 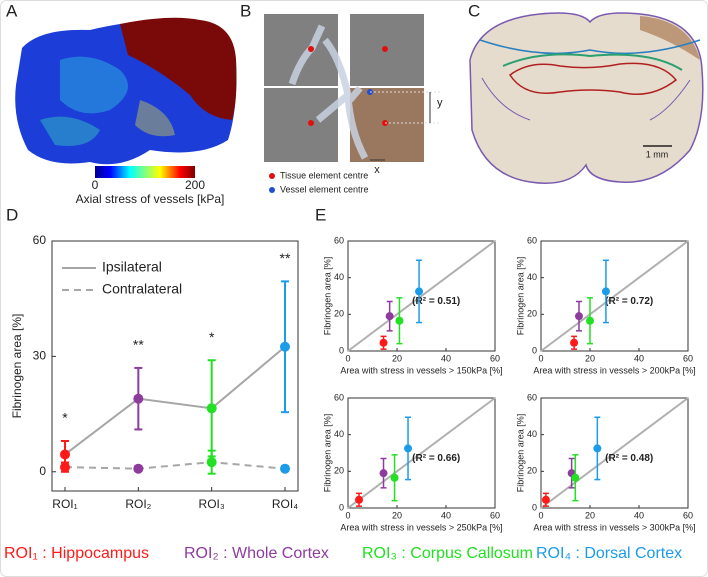 What do you see at coordinates (614, 370) in the screenshot?
I see `x-axis-label: Area with stress in vessels > 200kPa [%]` at bounding box center [614, 370].